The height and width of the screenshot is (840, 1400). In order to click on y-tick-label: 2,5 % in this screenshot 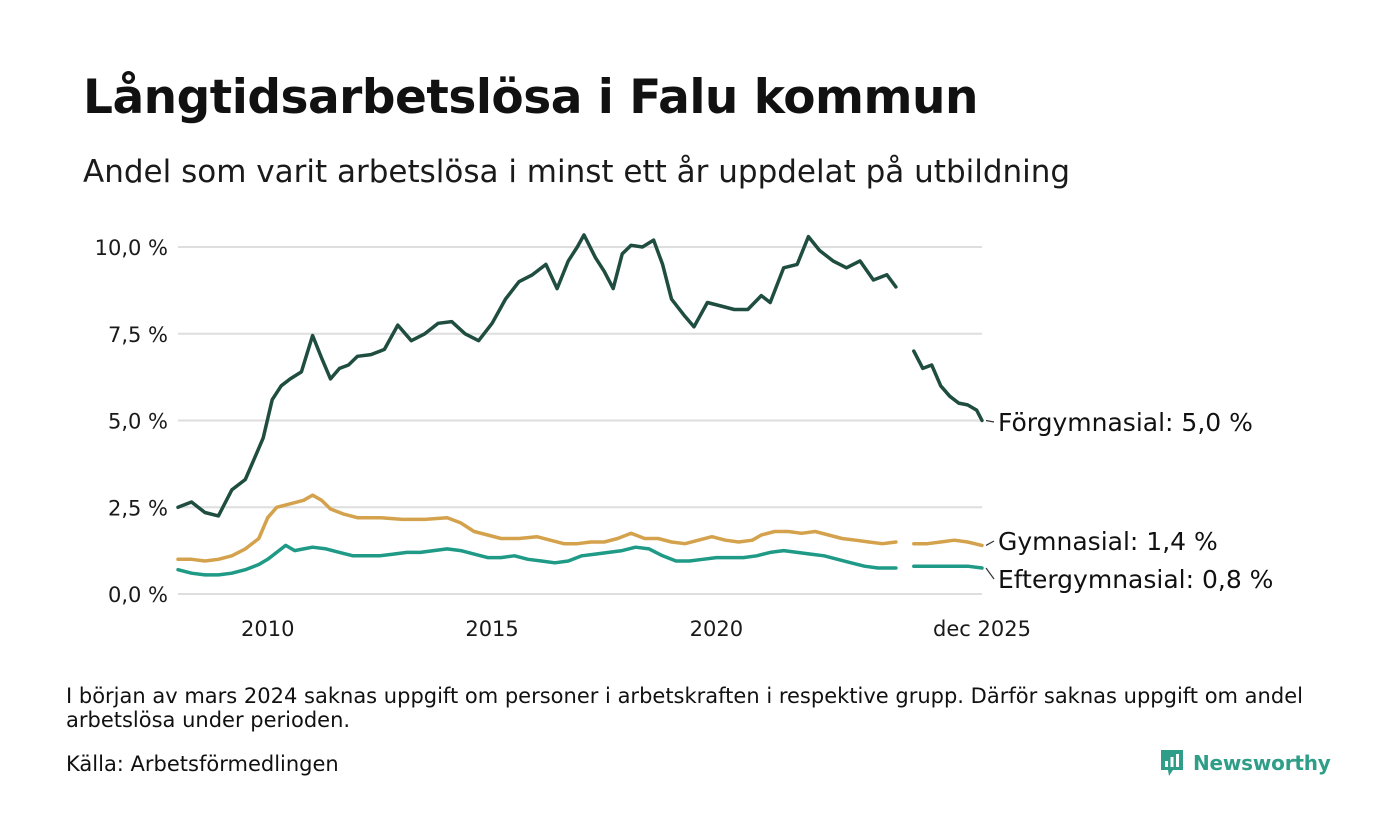, I will do `click(138, 508)`.